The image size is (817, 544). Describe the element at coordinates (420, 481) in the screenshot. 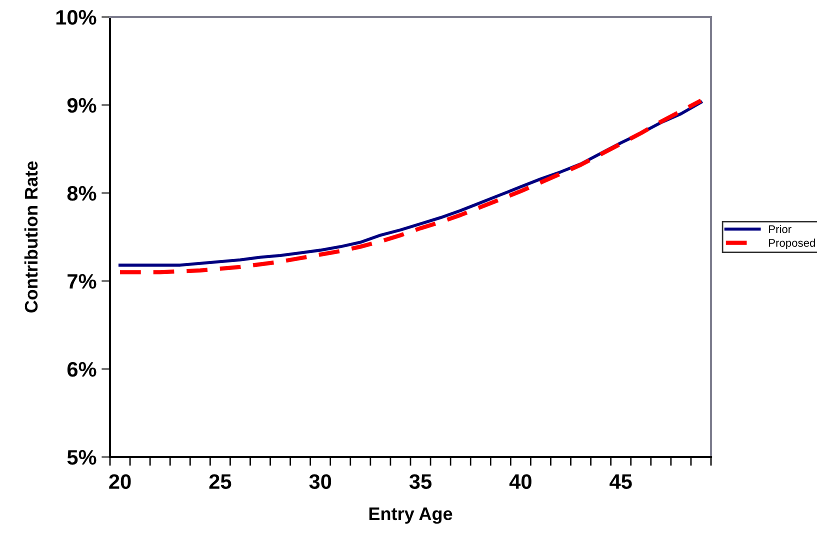

I see `x-tick-label: 35` at that location.